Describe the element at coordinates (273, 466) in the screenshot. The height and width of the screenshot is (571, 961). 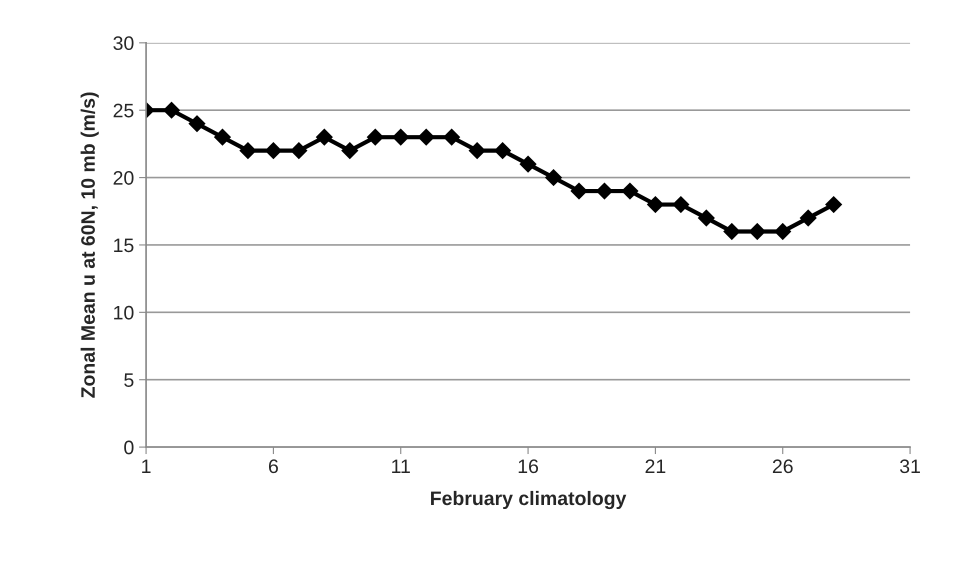
I see `x-tick-label: 6` at that location.